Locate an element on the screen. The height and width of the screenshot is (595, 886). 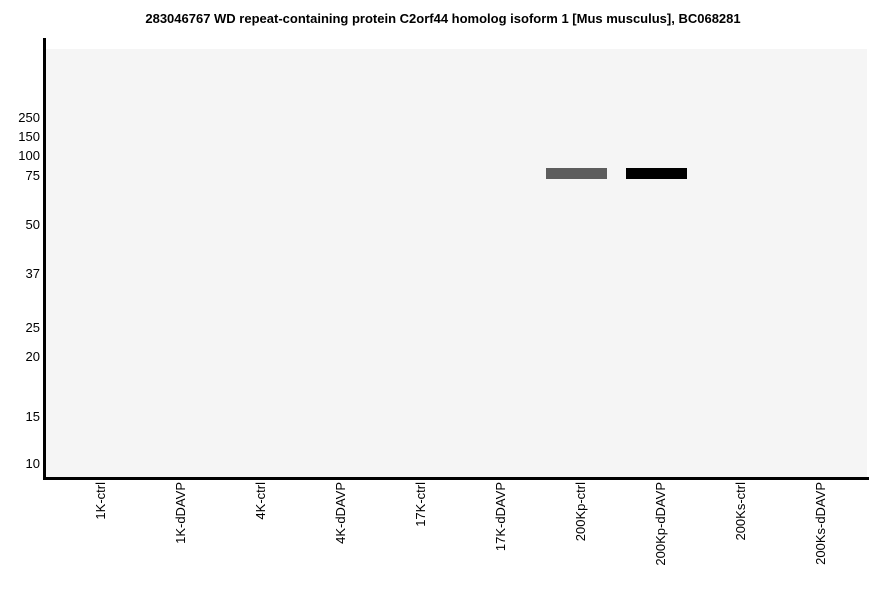
x-axis-lane-label: 17K-ctrl is located at coordinates (420, 504).